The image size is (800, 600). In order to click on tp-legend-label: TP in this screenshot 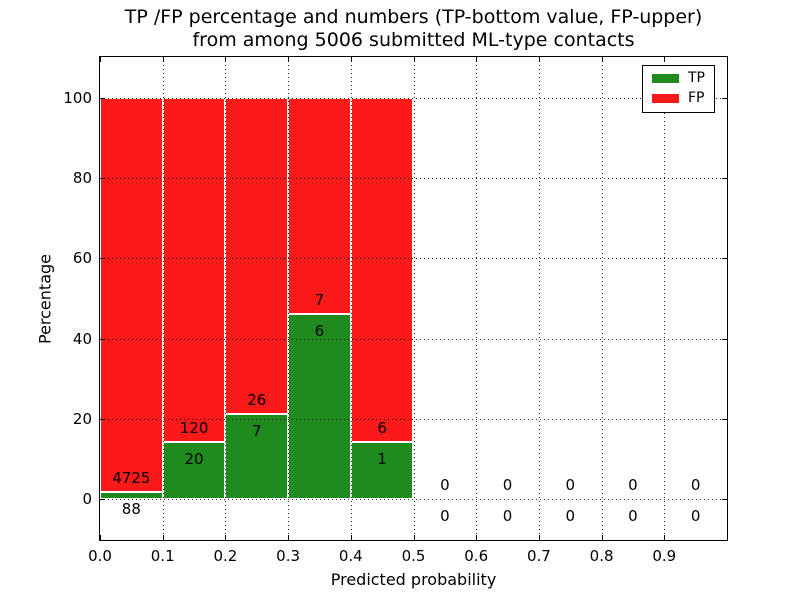, I will do `click(696, 78)`.